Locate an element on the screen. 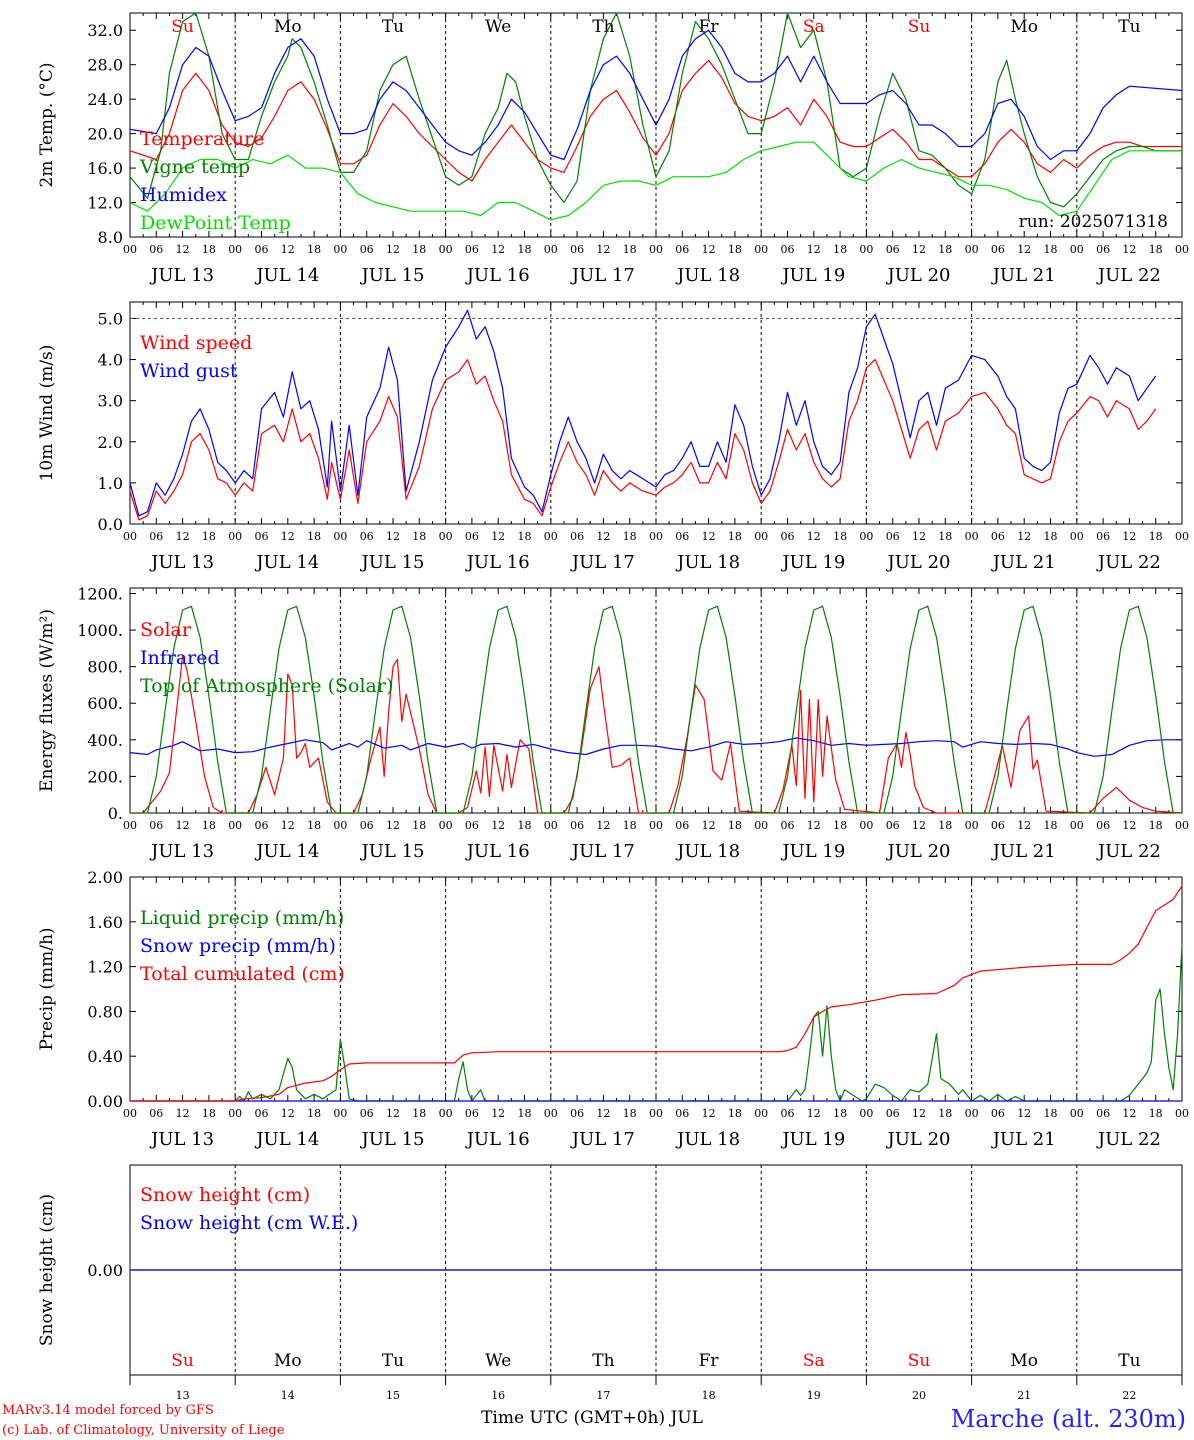  series-line-infrared is located at coordinates (655, 747).